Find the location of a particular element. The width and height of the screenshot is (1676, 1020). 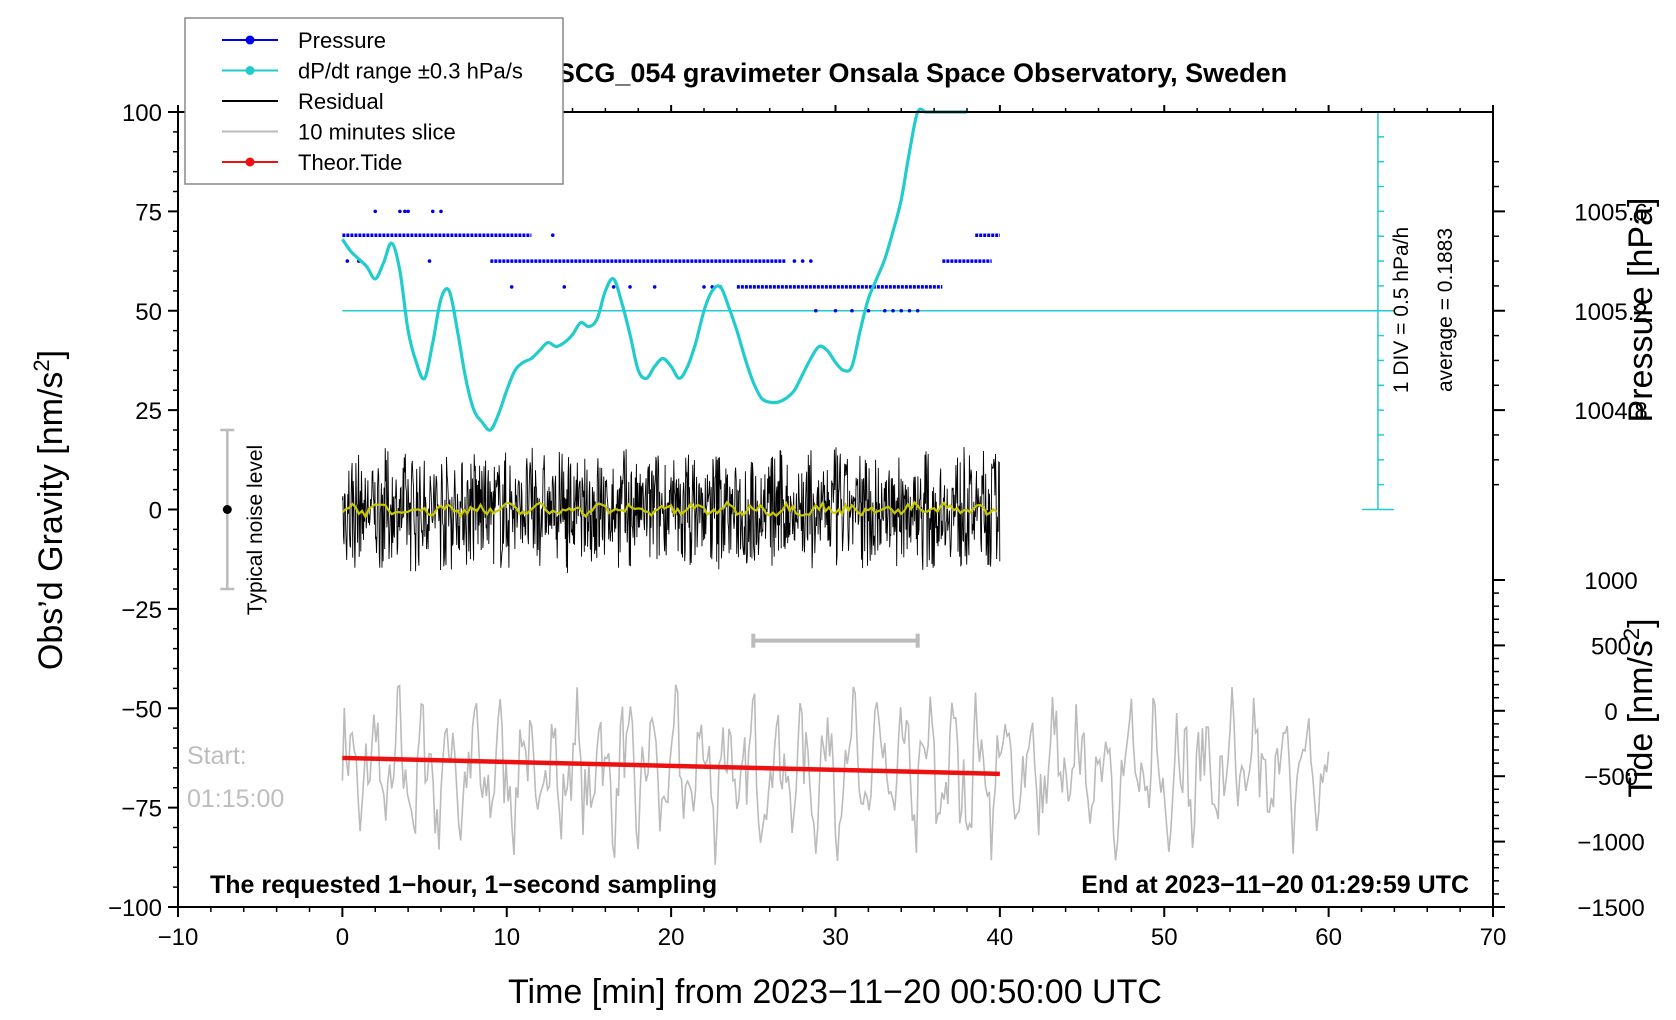

x-tick-label: 20 is located at coordinates (671, 937).